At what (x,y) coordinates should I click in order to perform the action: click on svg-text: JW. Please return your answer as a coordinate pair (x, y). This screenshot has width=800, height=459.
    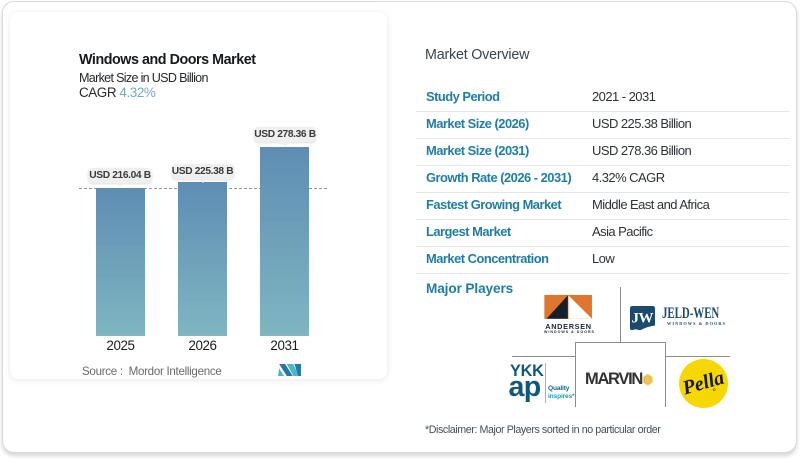
    Looking at the image, I should click on (643, 318).